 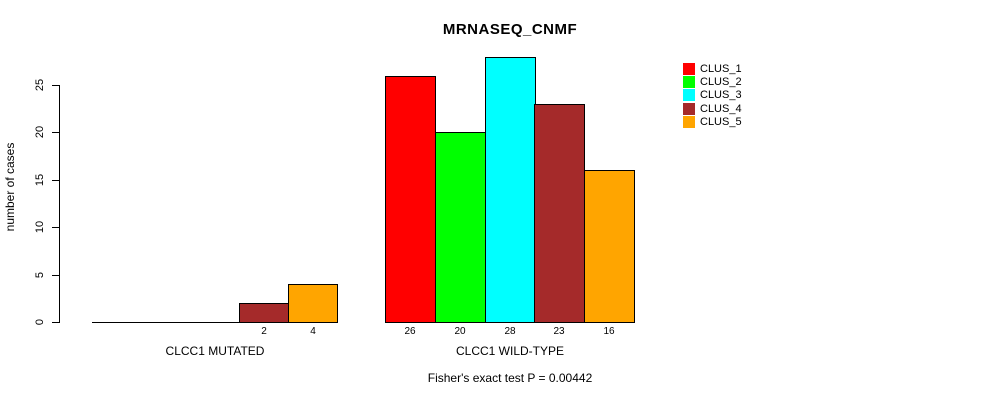 I want to click on bar-value-label: 16, so click(x=609, y=331).